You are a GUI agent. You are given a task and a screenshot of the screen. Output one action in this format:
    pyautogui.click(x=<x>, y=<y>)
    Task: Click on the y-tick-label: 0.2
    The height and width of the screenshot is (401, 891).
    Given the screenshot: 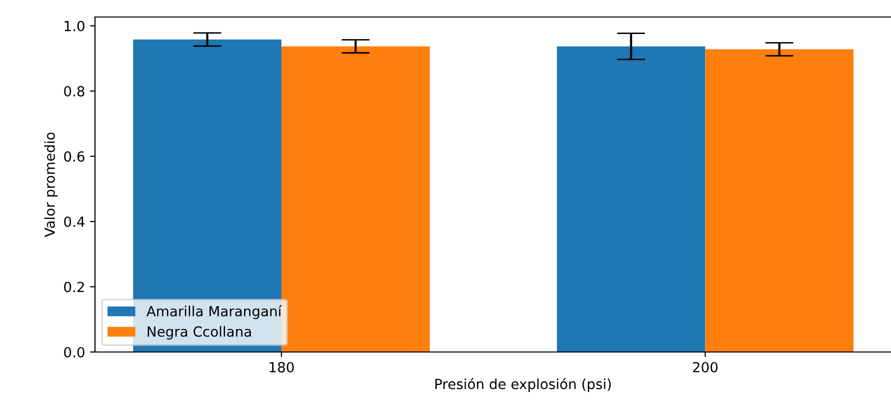 What is the action you would take?
    pyautogui.click(x=74, y=287)
    